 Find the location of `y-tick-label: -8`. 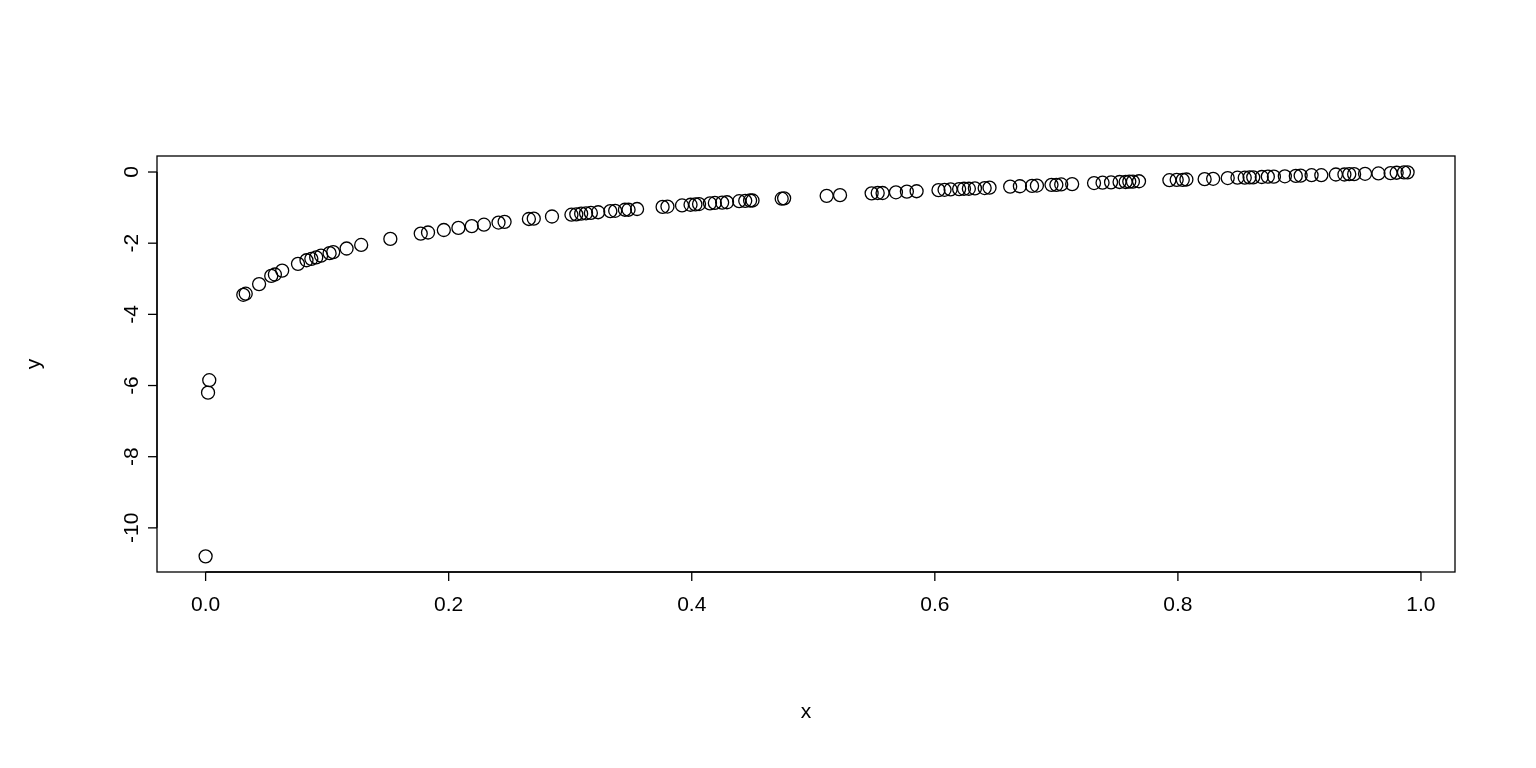

y-tick-label: -8 is located at coordinates (130, 457).